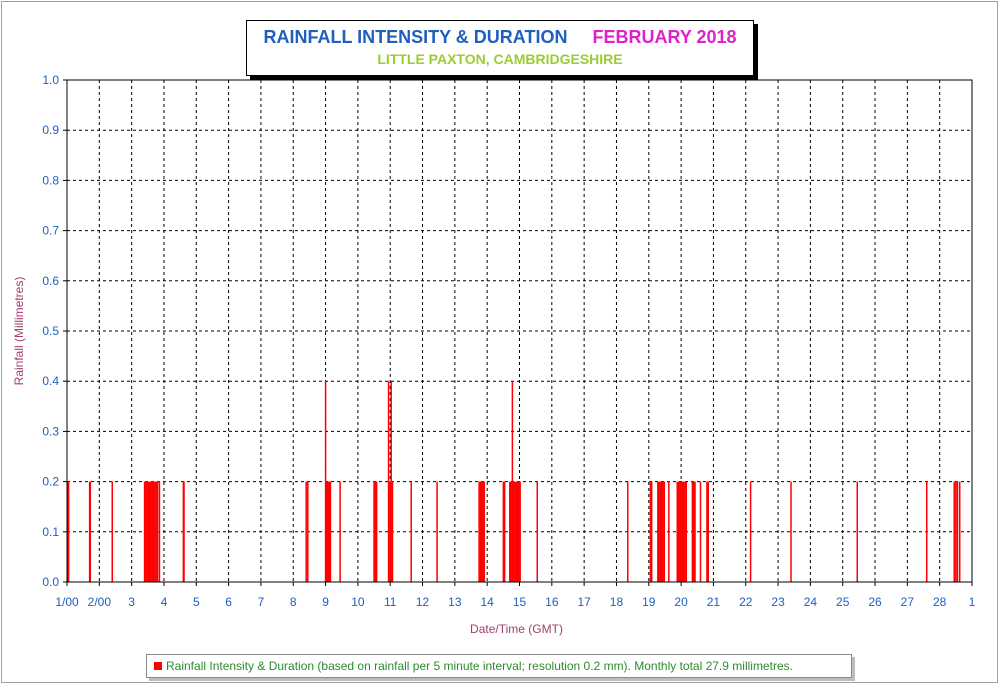 The image size is (1001, 686). Describe the element at coordinates (500, 59) in the screenshot. I see `chart-subtitle: LITTLE PAXTON, CAMBRIDGESHIRE` at that location.